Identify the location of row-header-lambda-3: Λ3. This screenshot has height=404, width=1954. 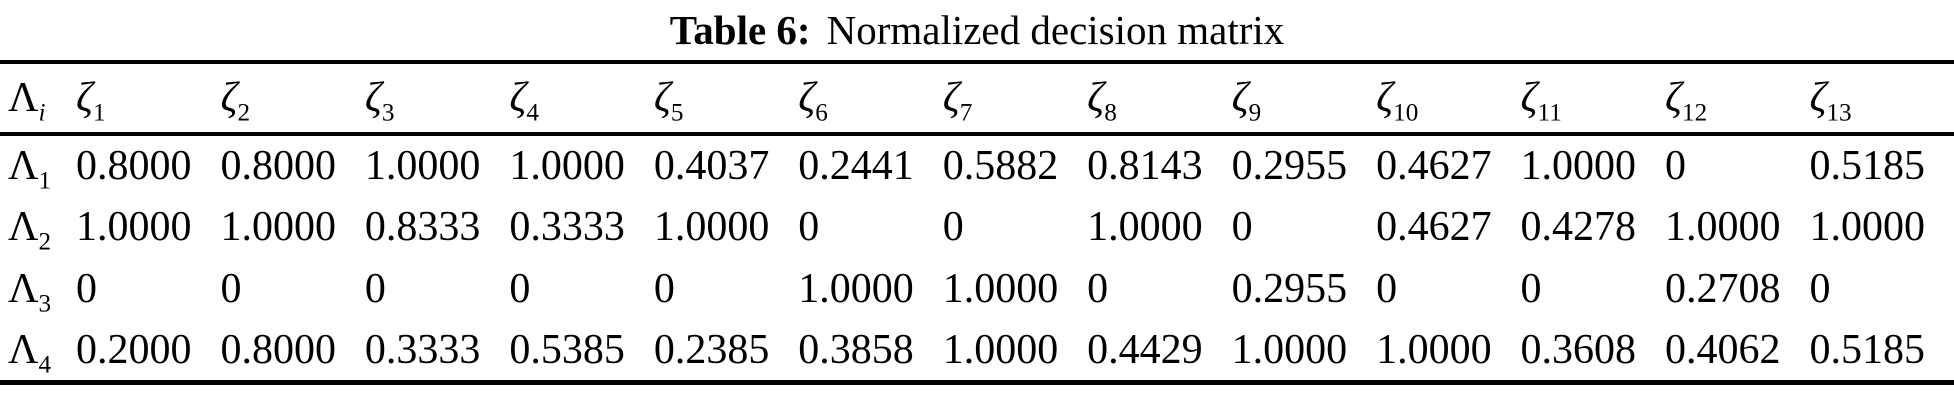
(38, 289).